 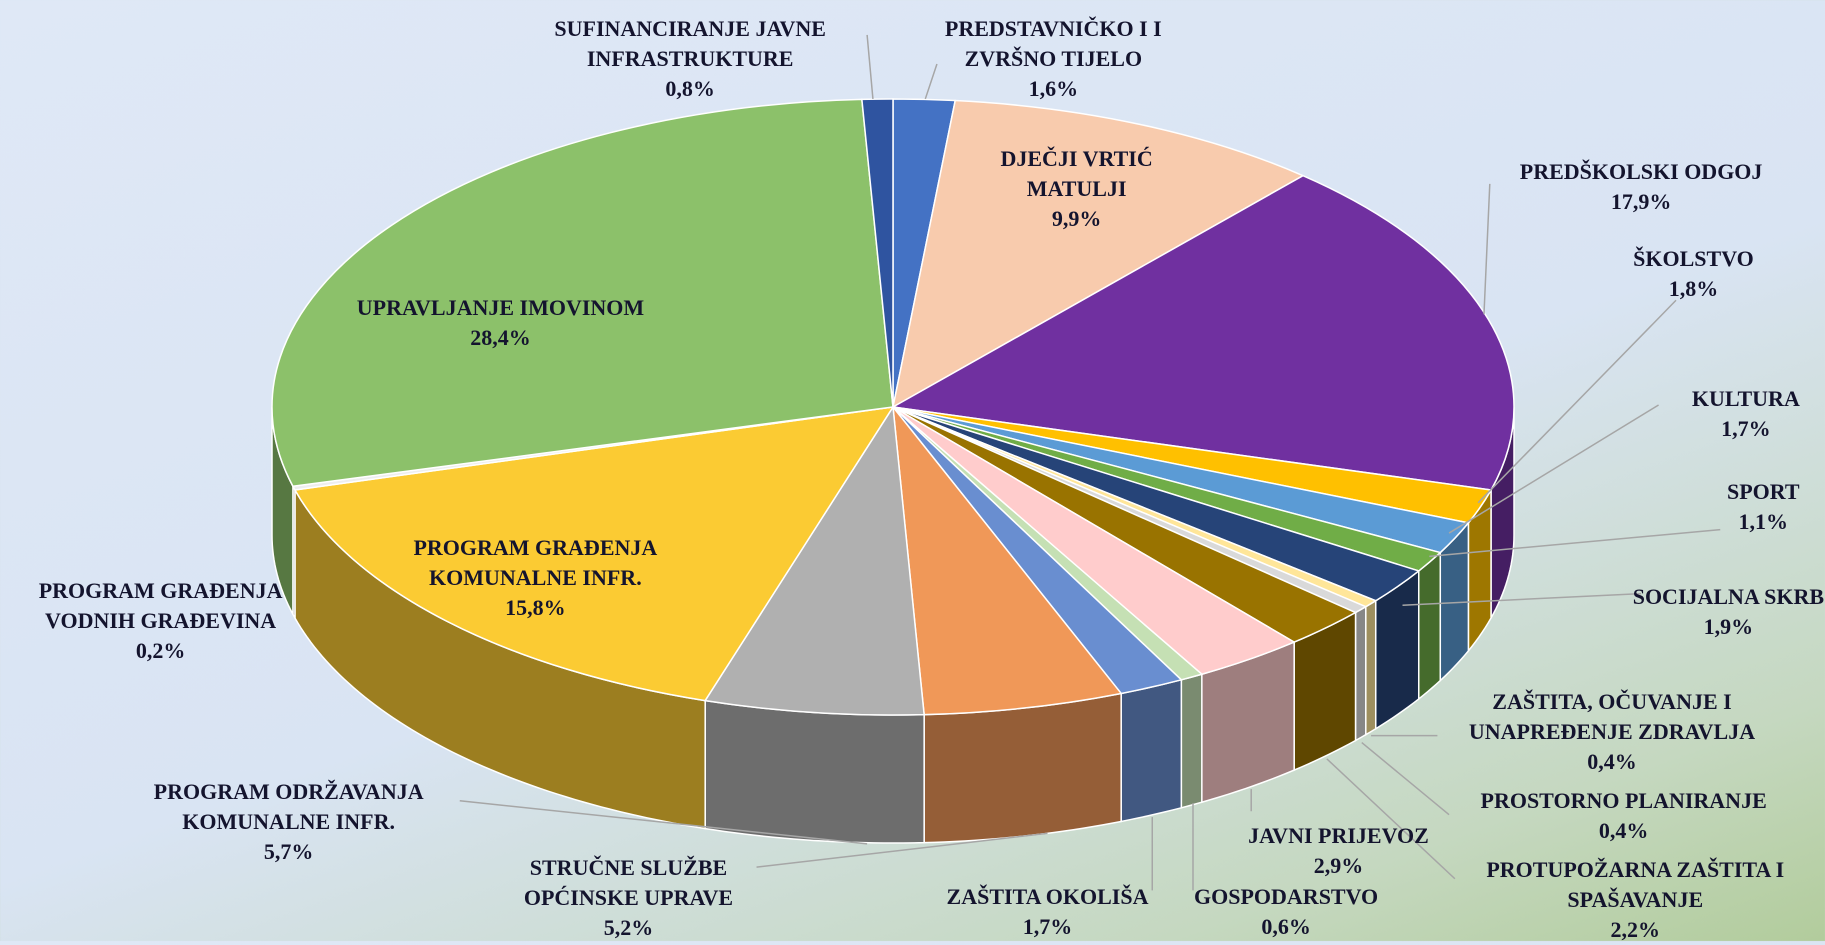 I want to click on category-label: PROGRAM GRAĐENJA VODNIH GRAĐEVINA, so click(x=160, y=606).